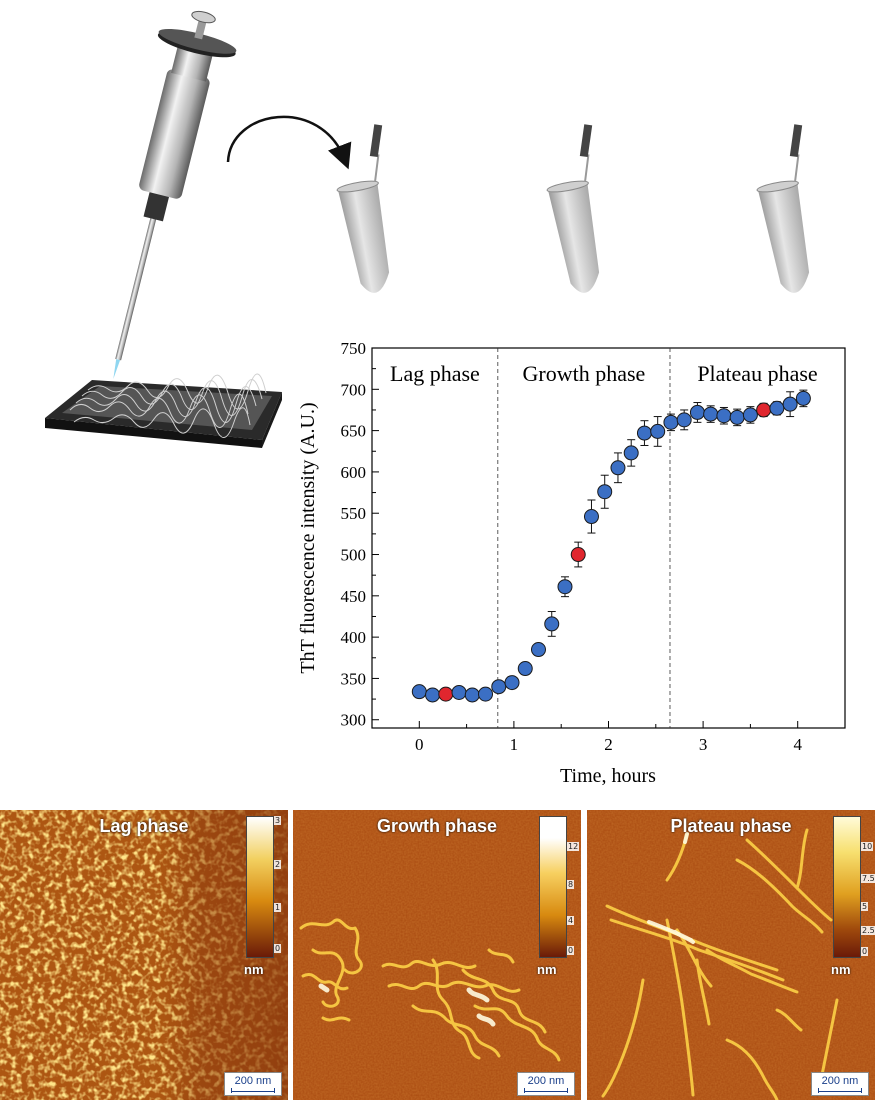  I want to click on y-axis-label: ThT fluorescence intensity (A.U.), so click(308, 537).